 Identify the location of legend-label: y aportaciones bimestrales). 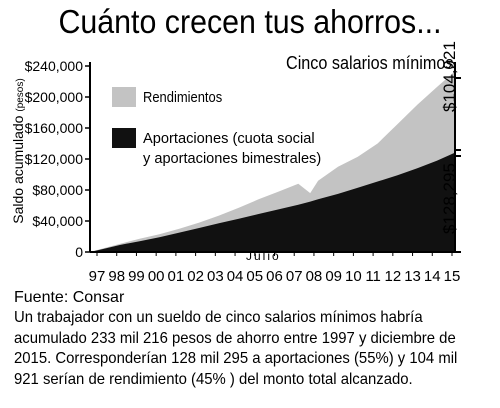
(232, 158).